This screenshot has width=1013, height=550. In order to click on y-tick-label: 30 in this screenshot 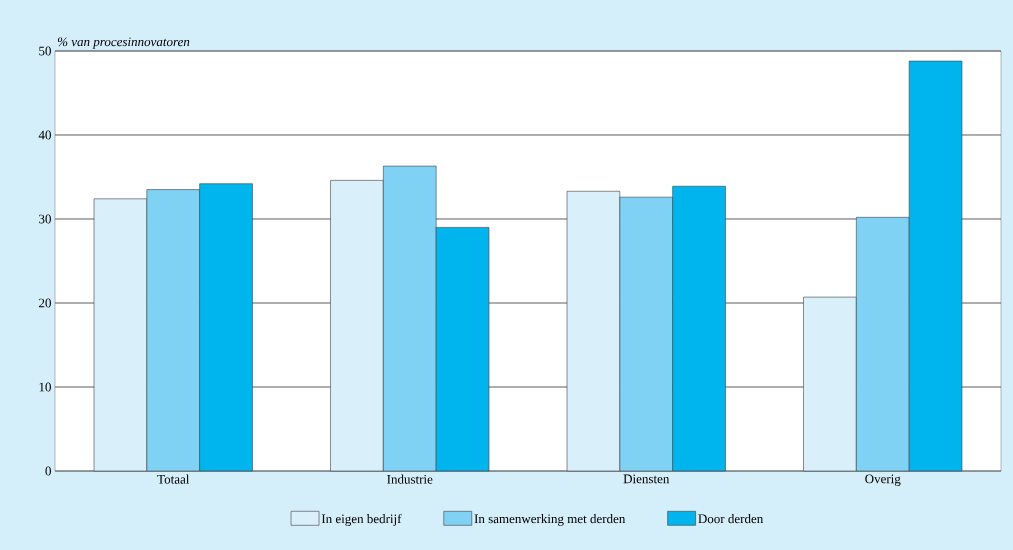, I will do `click(45, 219)`.